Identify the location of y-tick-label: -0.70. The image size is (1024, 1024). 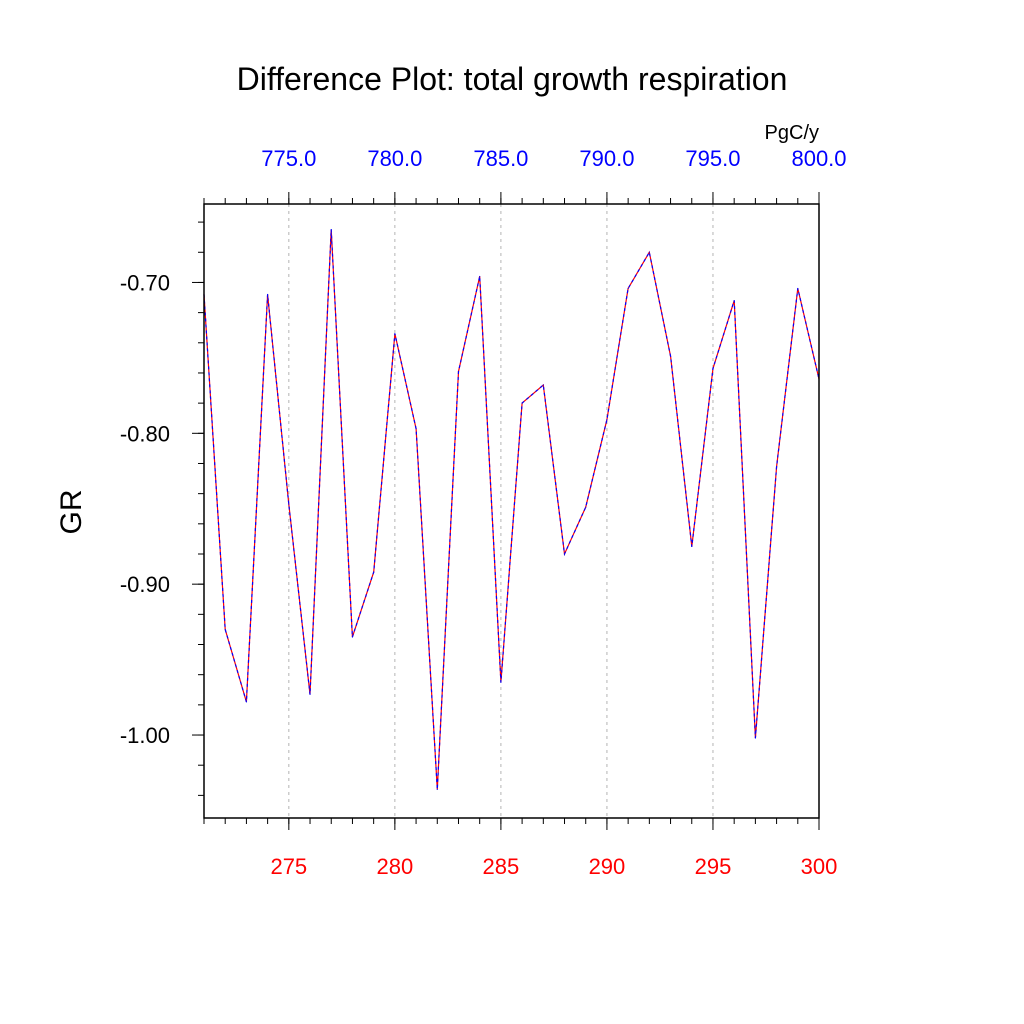
(145, 282).